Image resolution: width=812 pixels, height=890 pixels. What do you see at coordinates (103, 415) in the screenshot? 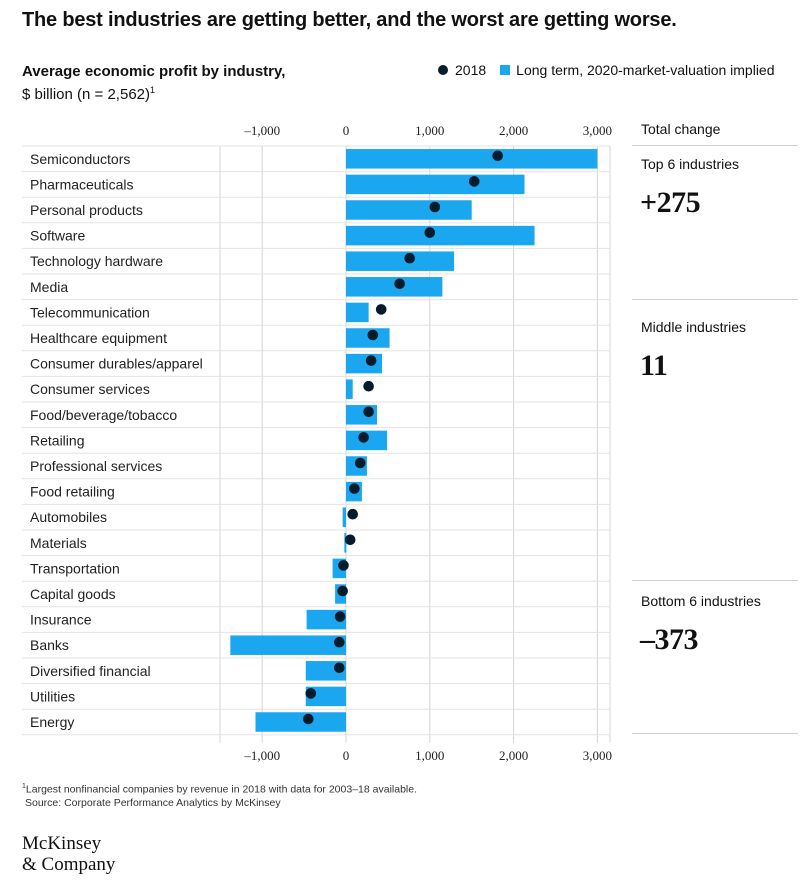
I see `category-label: Food/beverage/tobacco` at bounding box center [103, 415].